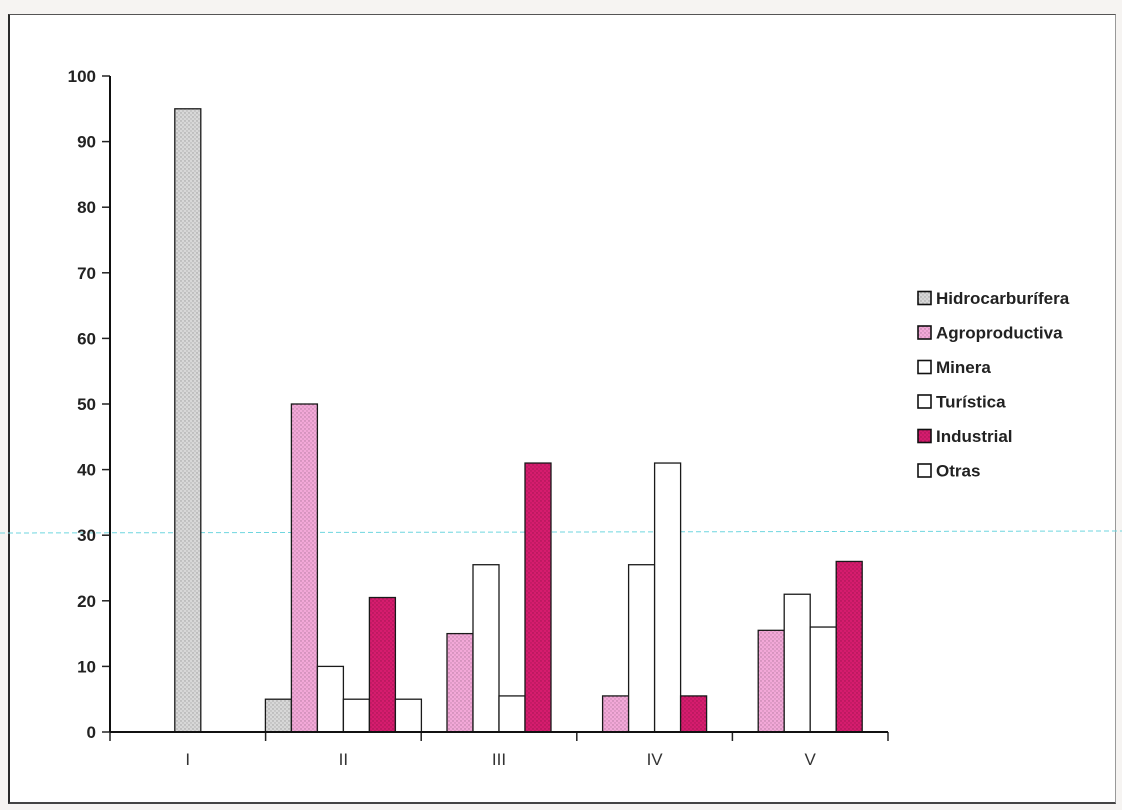  What do you see at coordinates (971, 402) in the screenshot?
I see `legend-label: Turística` at bounding box center [971, 402].